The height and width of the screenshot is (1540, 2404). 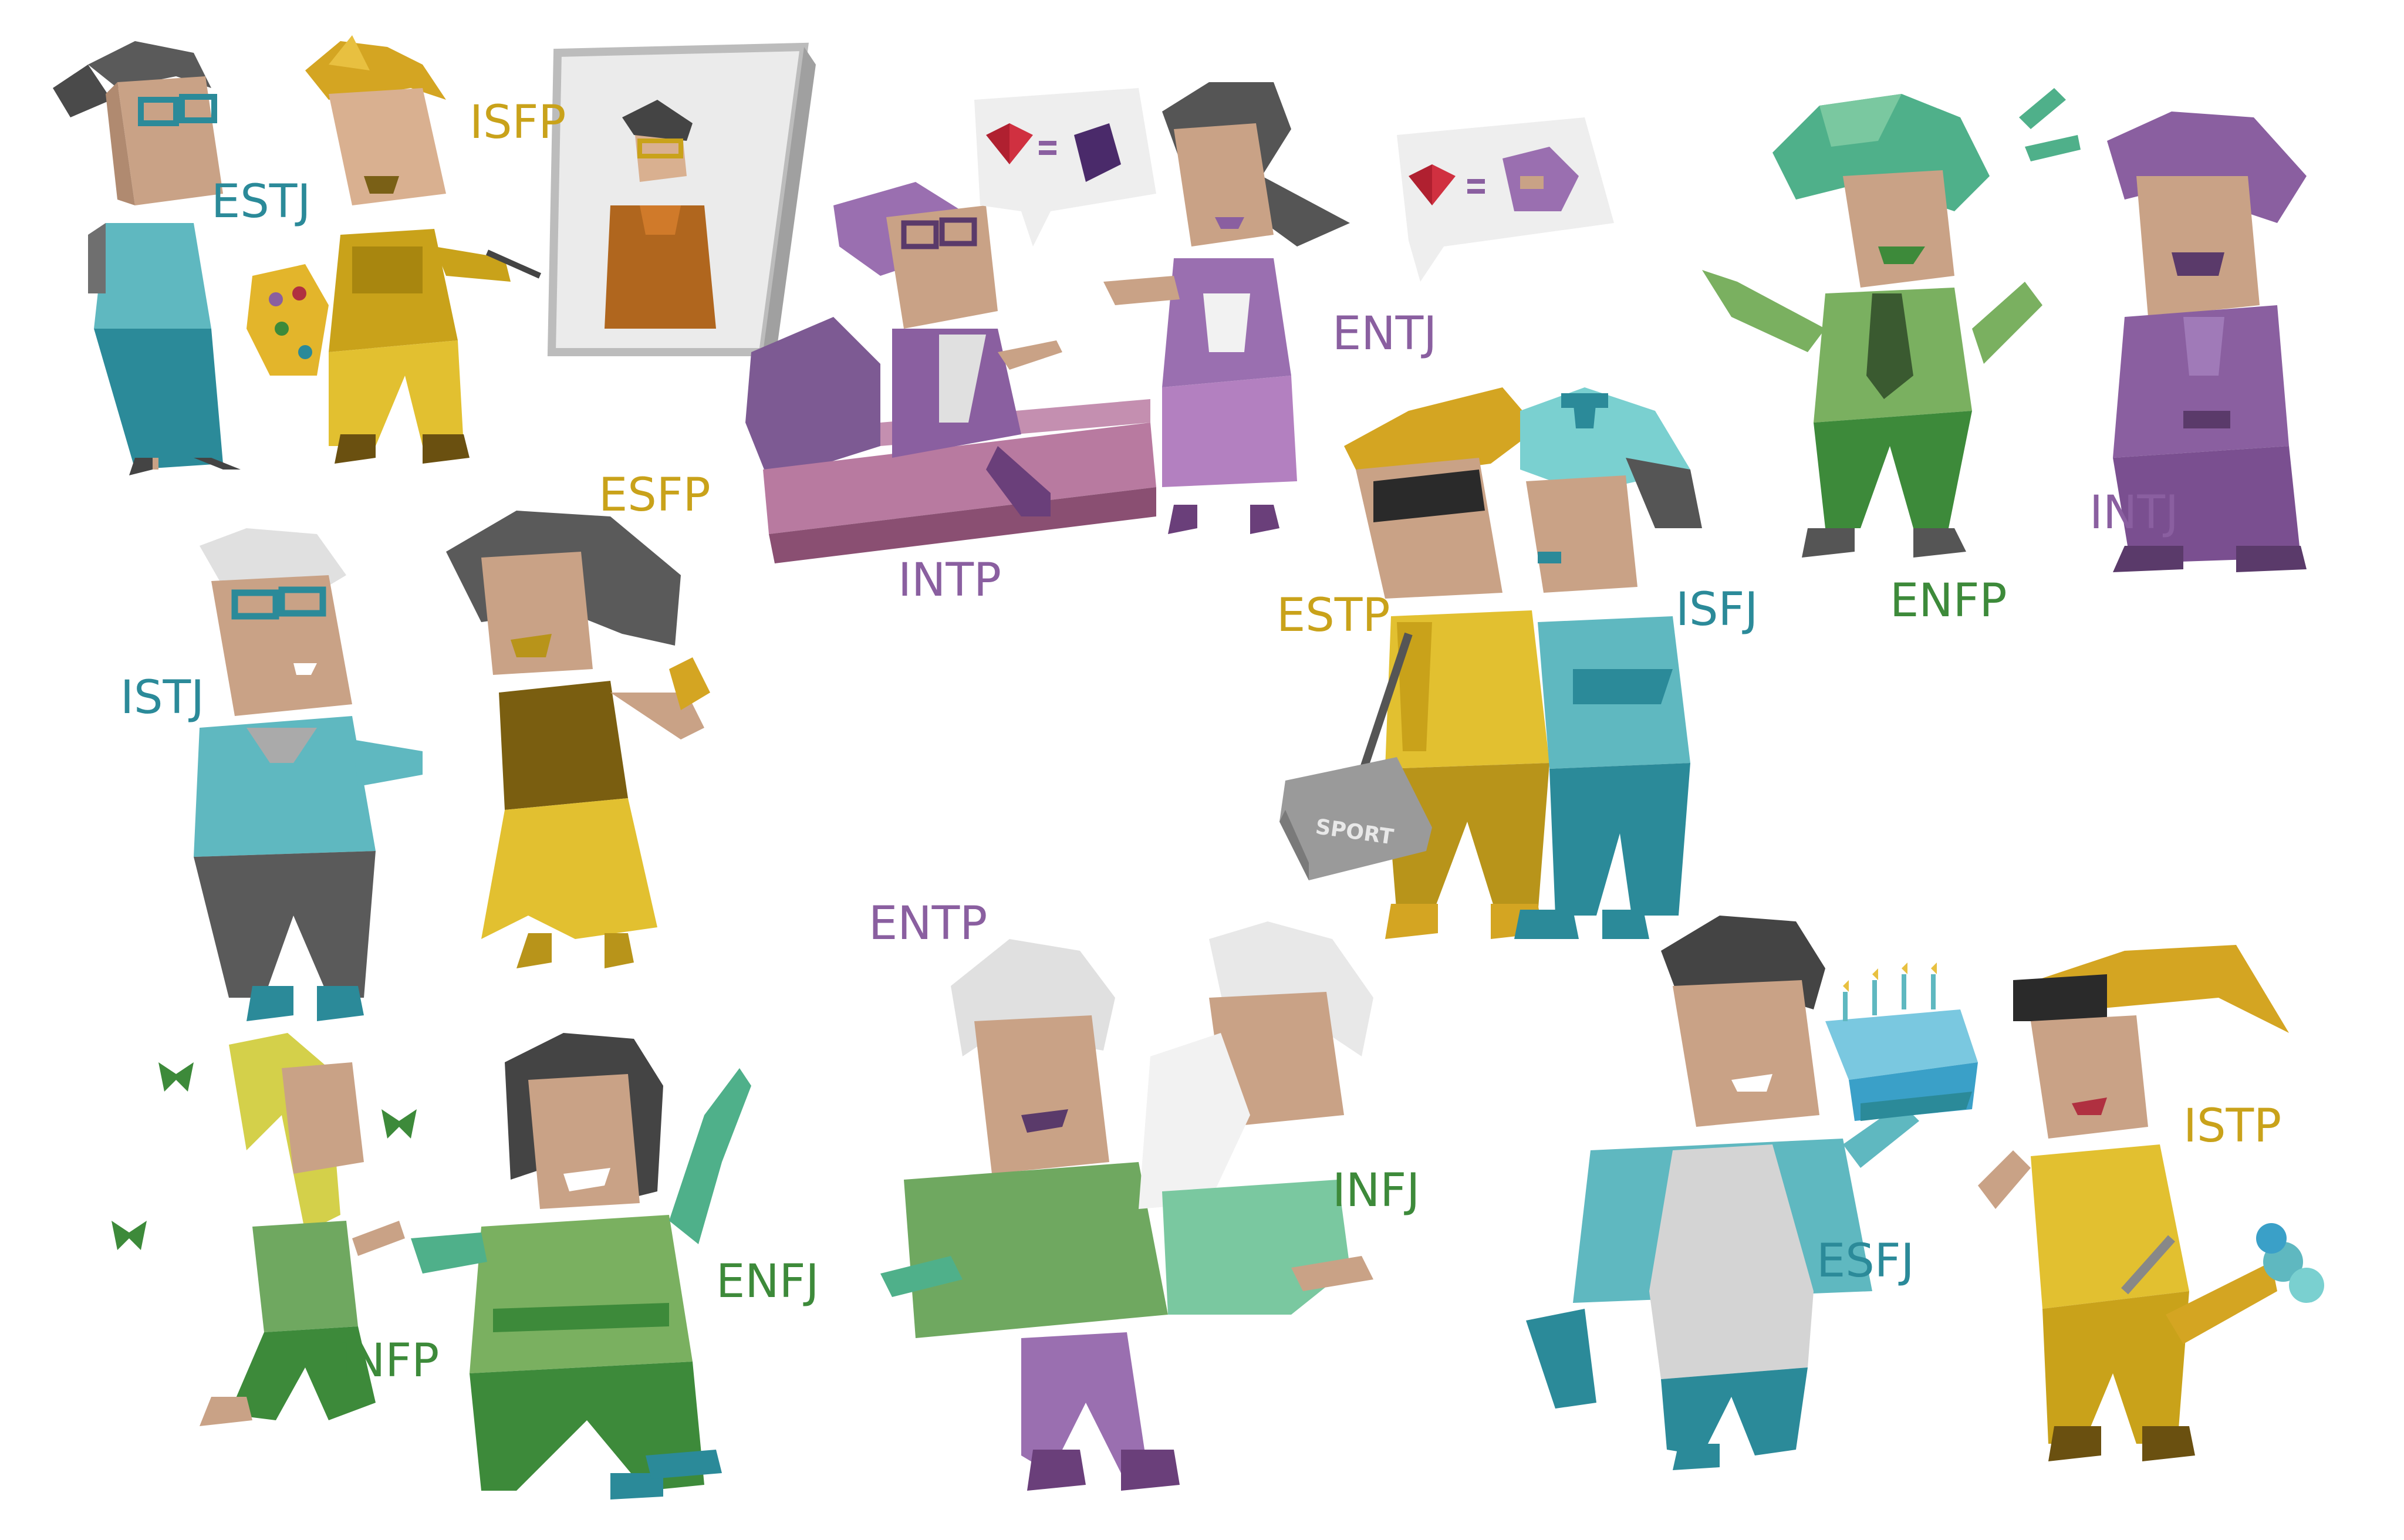 What do you see at coordinates (394, 249) in the screenshot?
I see `isfp-character` at bounding box center [394, 249].